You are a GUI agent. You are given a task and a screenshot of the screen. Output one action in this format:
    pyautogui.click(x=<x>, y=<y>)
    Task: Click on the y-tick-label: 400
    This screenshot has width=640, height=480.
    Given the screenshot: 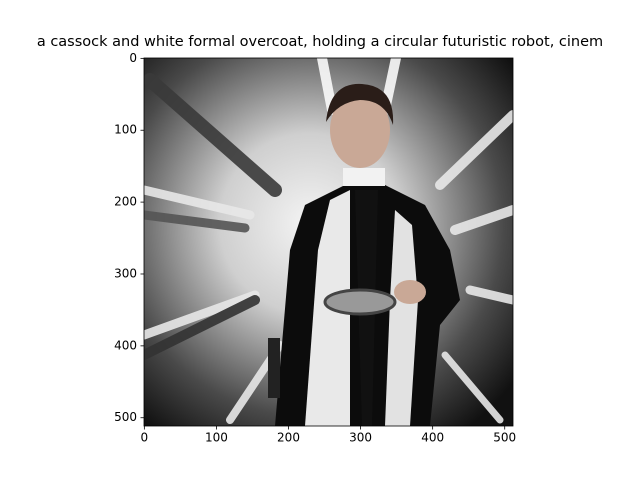 What is the action you would take?
    pyautogui.click(x=125, y=345)
    